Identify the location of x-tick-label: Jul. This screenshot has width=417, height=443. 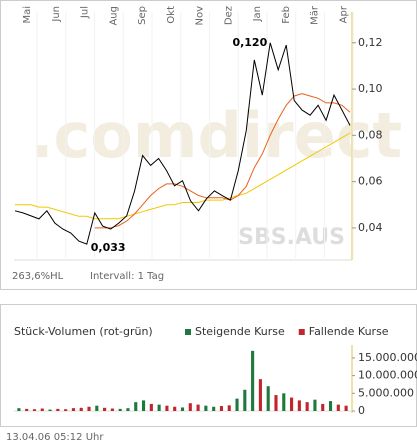
(85, 12).